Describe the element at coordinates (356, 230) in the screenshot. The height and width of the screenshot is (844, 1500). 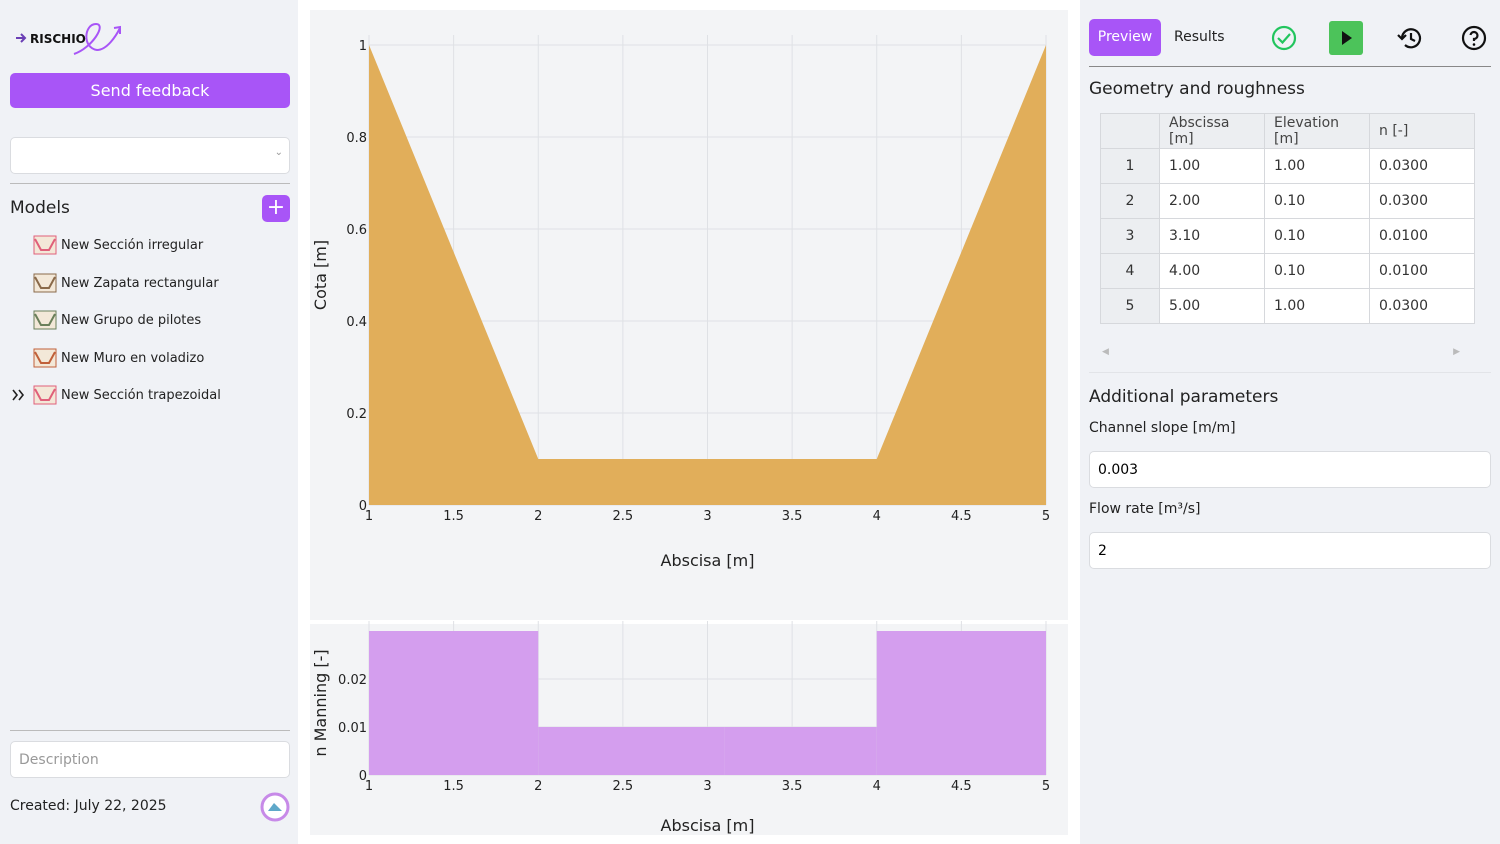
I see `y-tick-label: 0.6` at that location.